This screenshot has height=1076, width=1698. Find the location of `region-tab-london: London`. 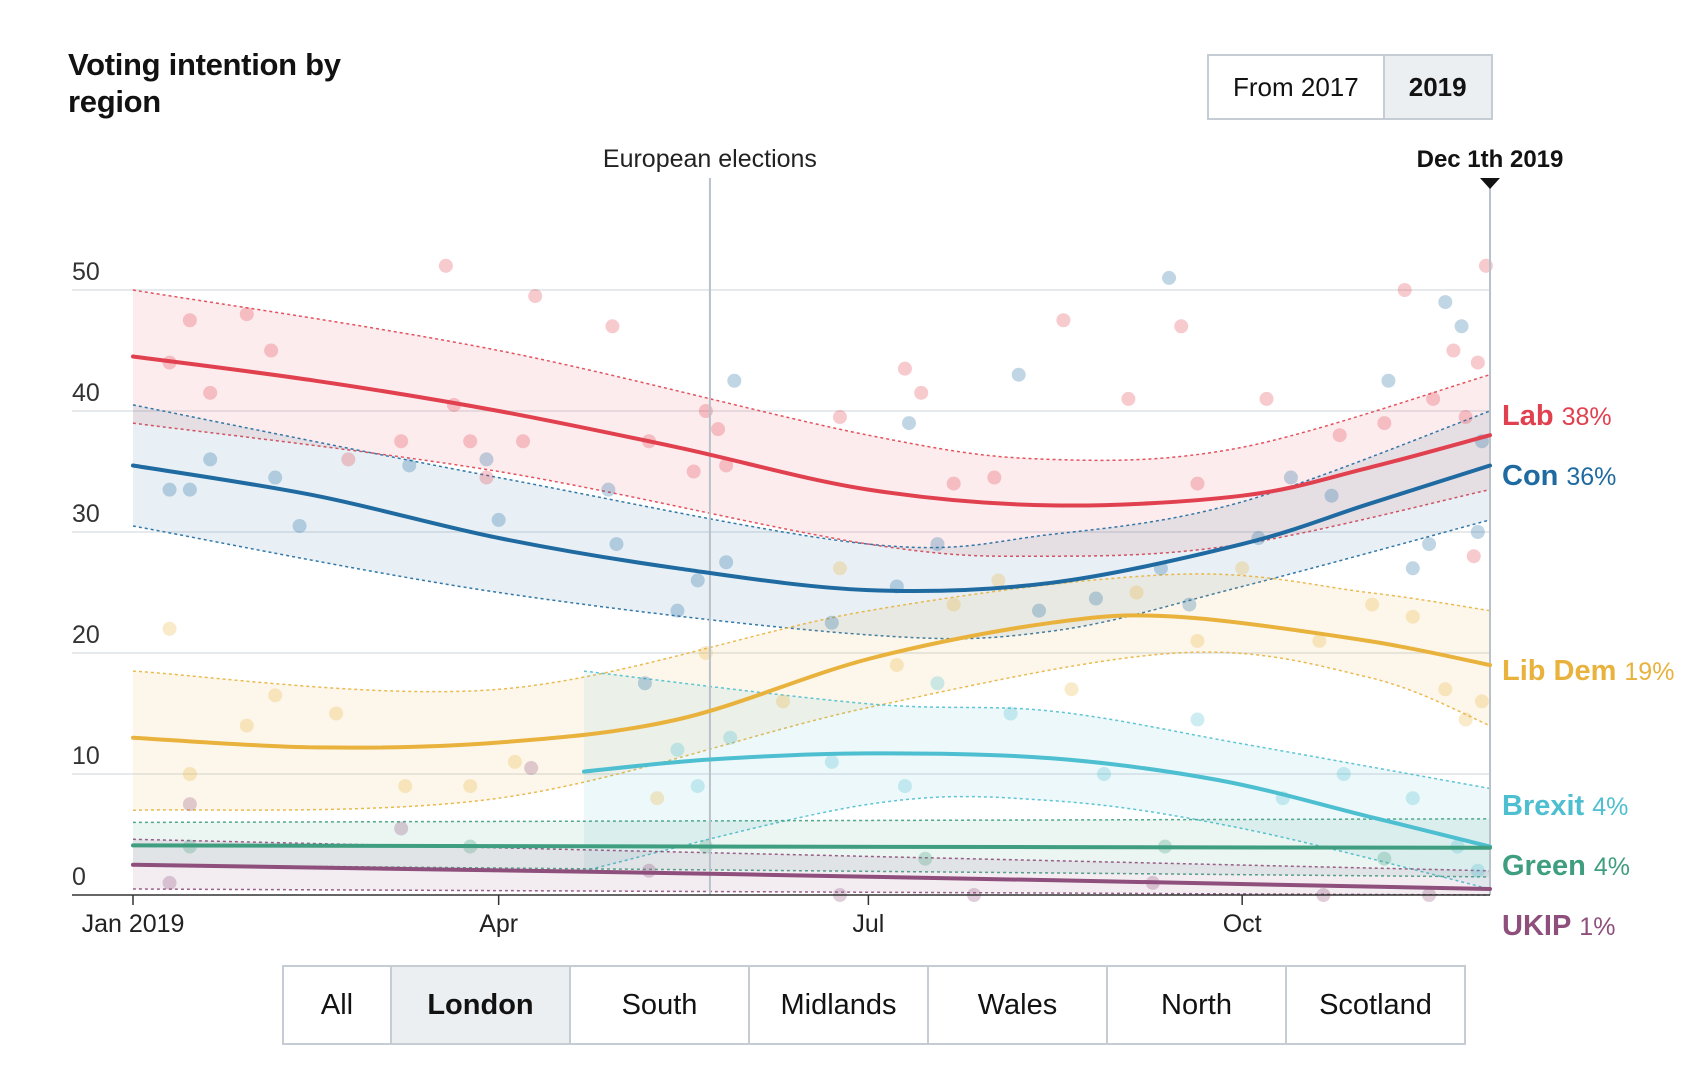

region-tab-london: London is located at coordinates (479, 1005).